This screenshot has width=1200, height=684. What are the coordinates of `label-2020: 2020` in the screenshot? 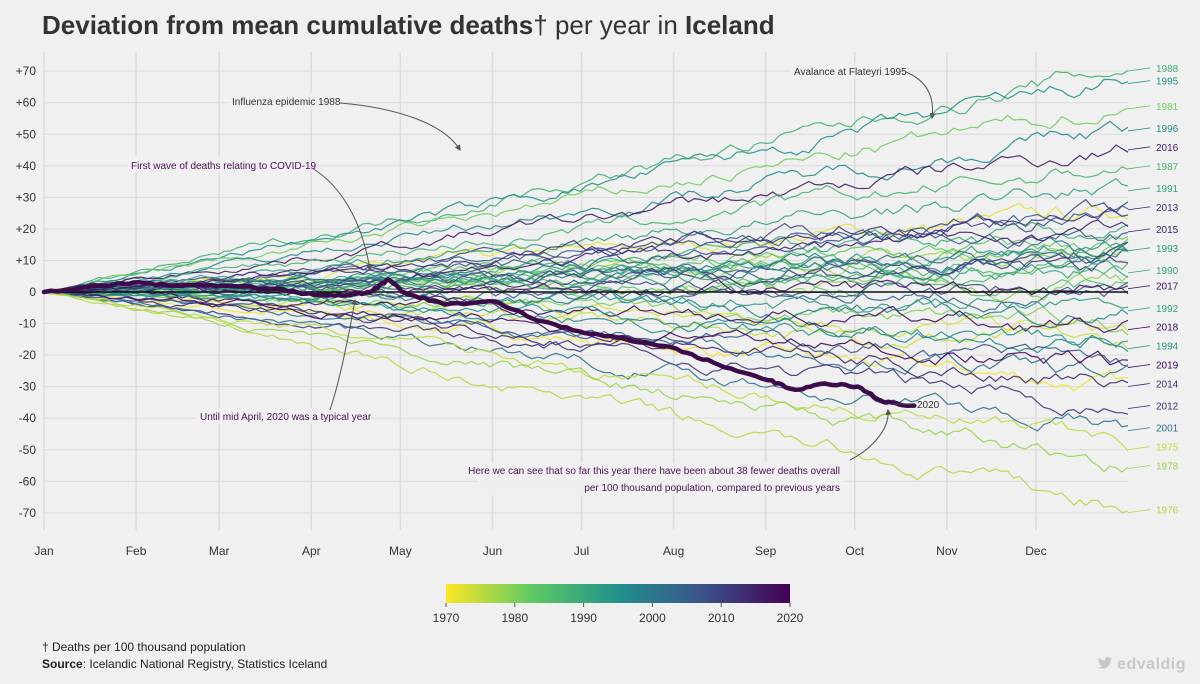 It's located at (928, 405).